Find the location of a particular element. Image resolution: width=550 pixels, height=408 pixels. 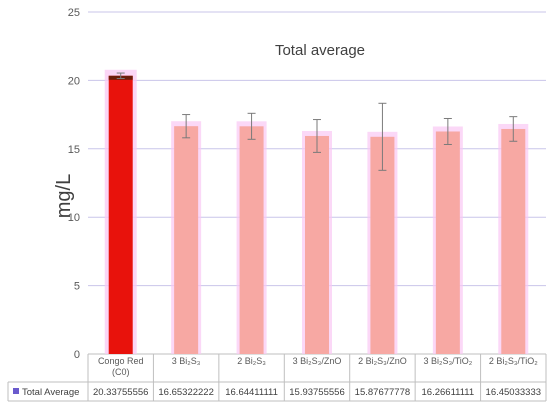

y-axis-label: mg/L is located at coordinates (64, 196).